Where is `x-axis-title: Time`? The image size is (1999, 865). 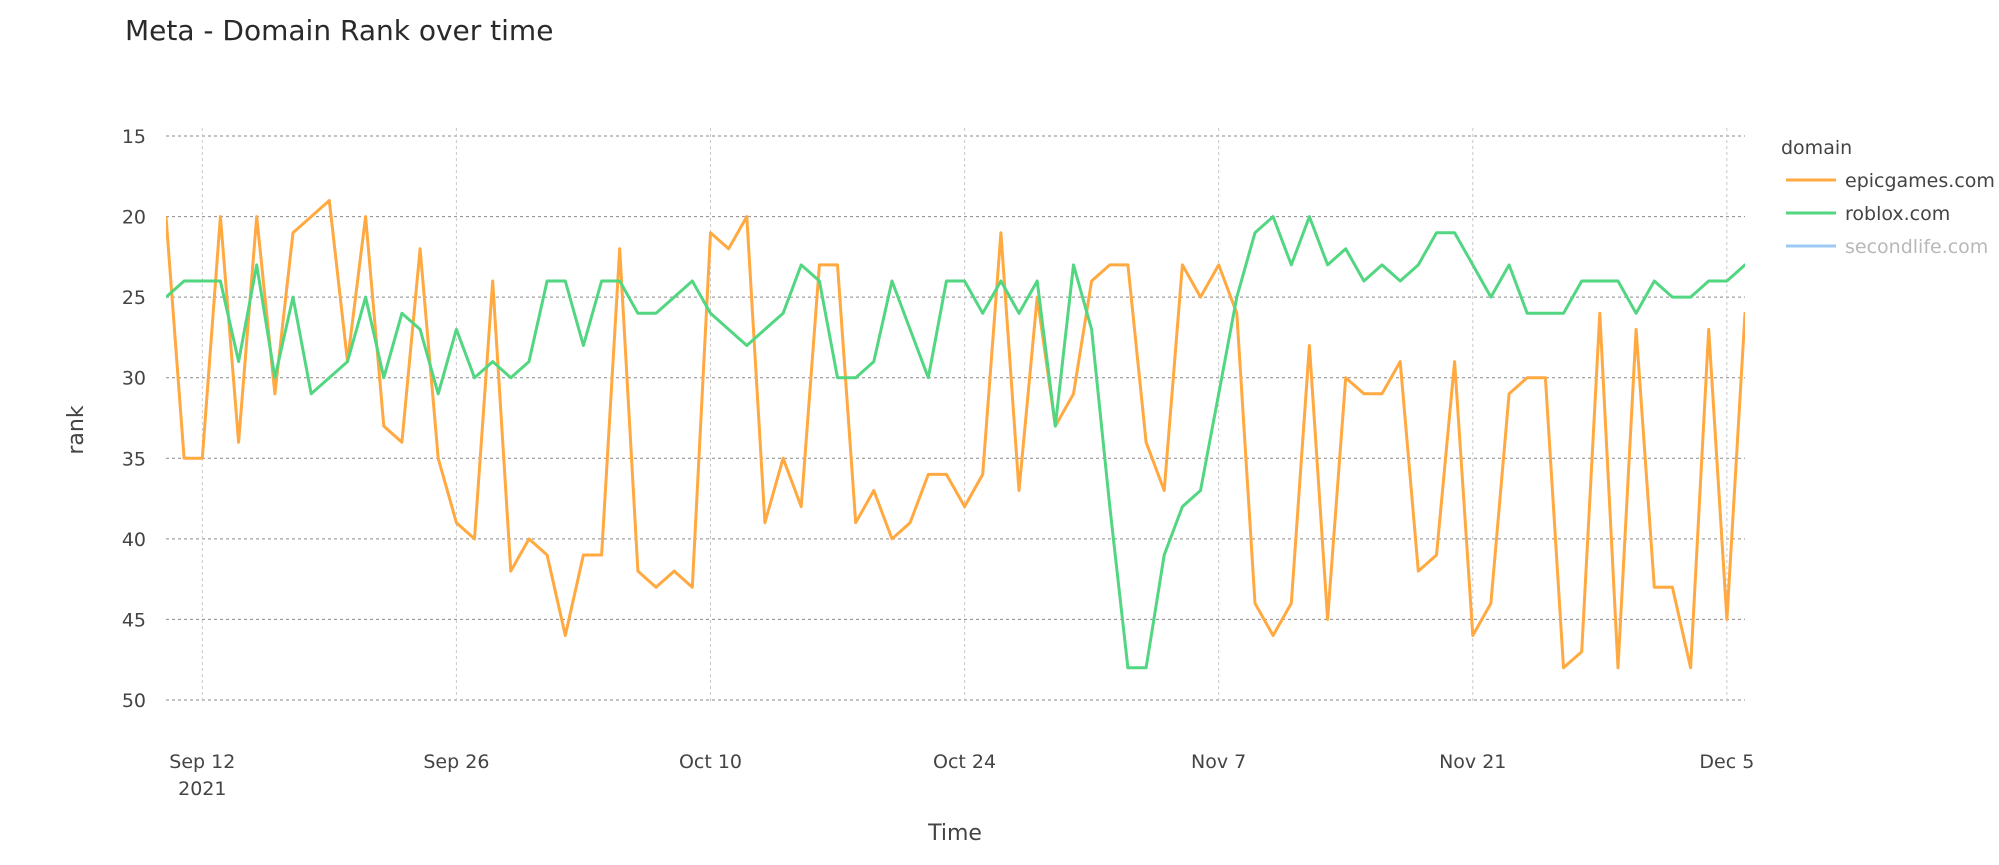 x-axis-title: Time is located at coordinates (954, 833).